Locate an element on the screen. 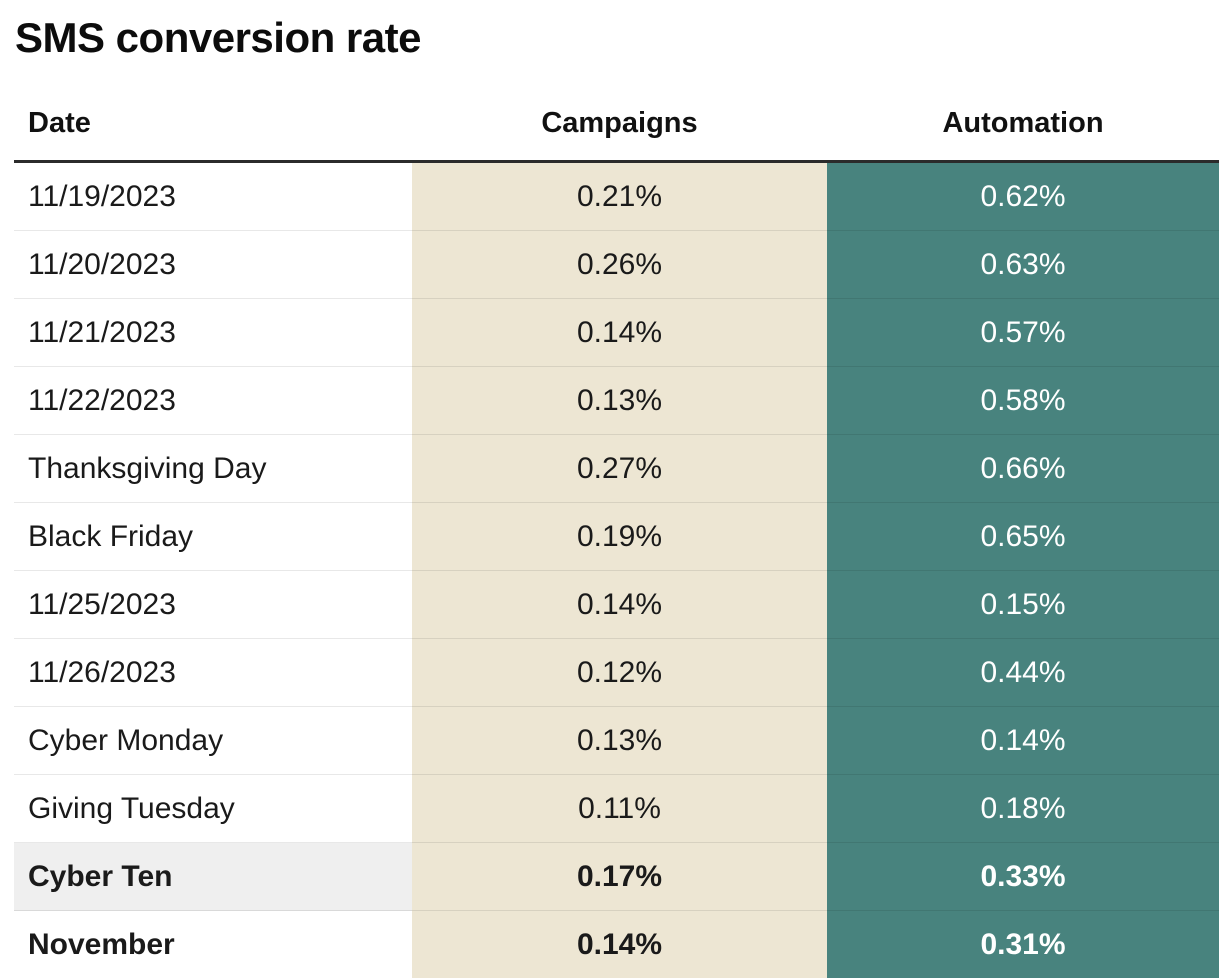 This screenshot has width=1232, height=978. column-header-campaigns: Campaigns is located at coordinates (619, 112).